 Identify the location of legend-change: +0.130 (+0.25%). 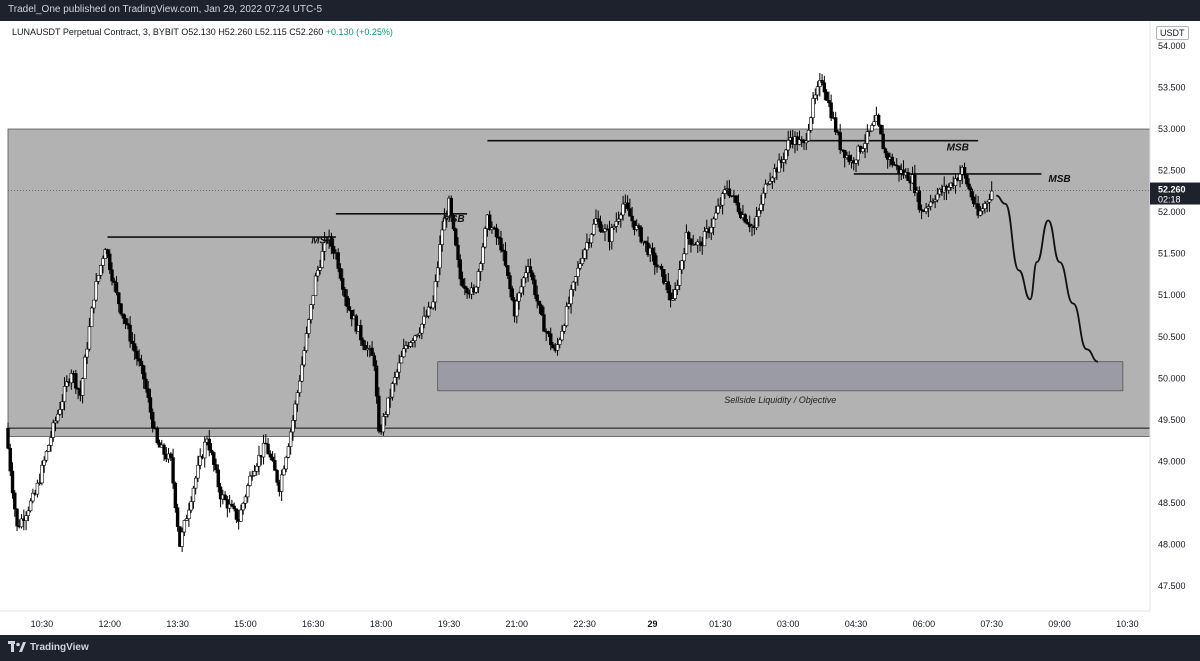
(359, 32).